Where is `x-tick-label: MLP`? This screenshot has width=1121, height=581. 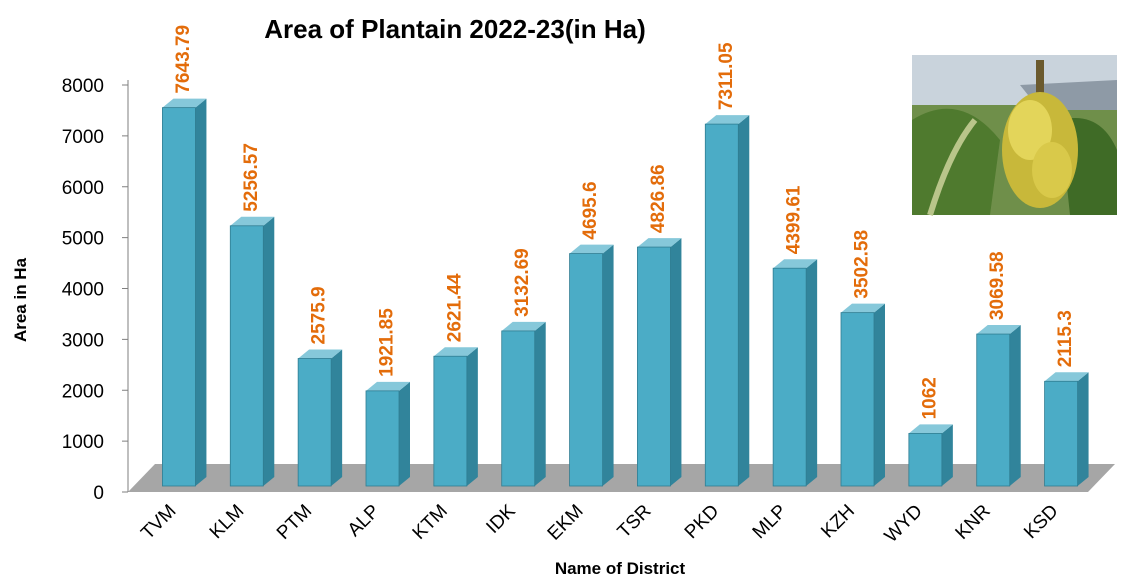 x-tick-label: MLP is located at coordinates (770, 522).